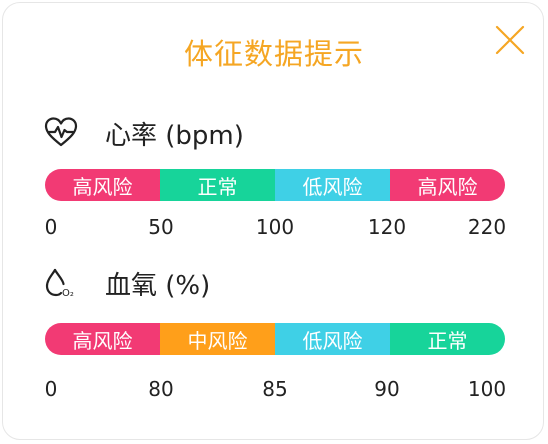 The width and height of the screenshot is (548, 444). I want to click on tick-label: 90, so click(387, 389).